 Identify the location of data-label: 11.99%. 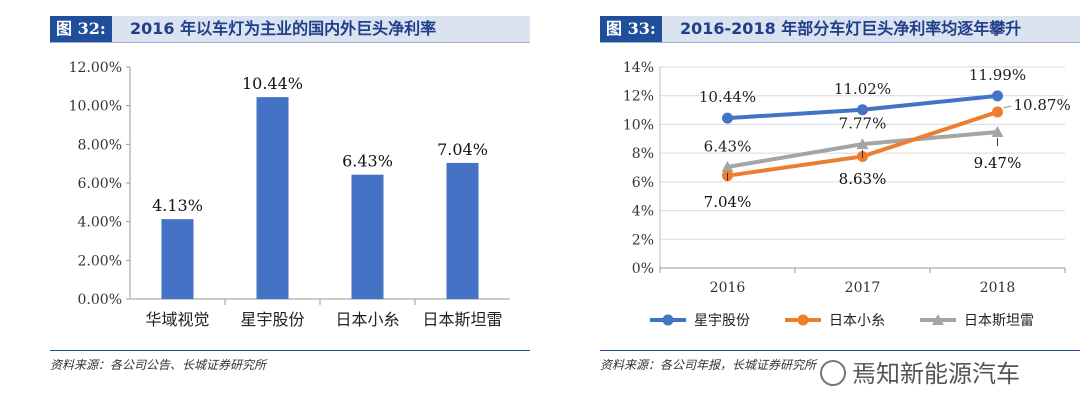
(997, 75).